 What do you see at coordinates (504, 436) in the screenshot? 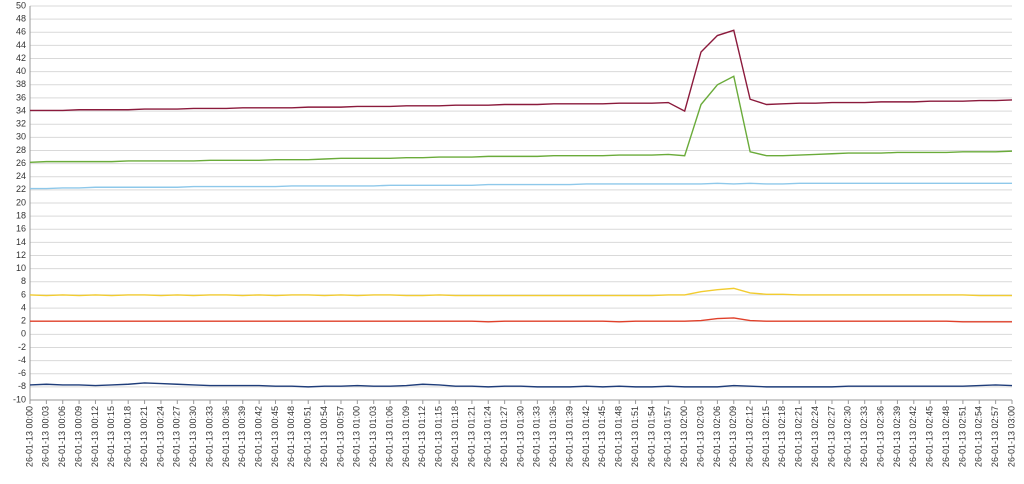
I see `x-tick-label: 26-01-13 01:27` at bounding box center [504, 436].